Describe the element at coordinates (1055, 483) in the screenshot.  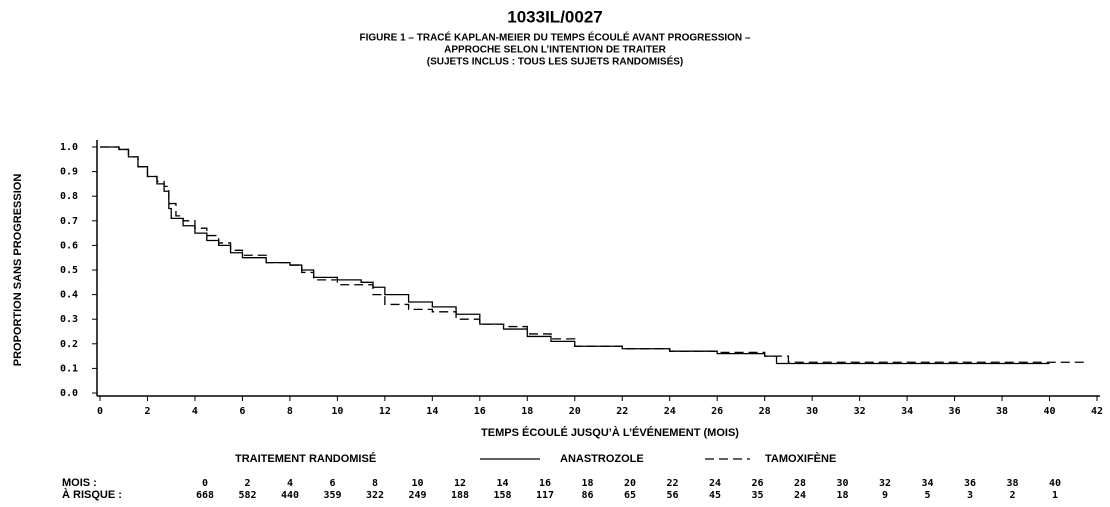
I see `at-risk-month: 40` at that location.